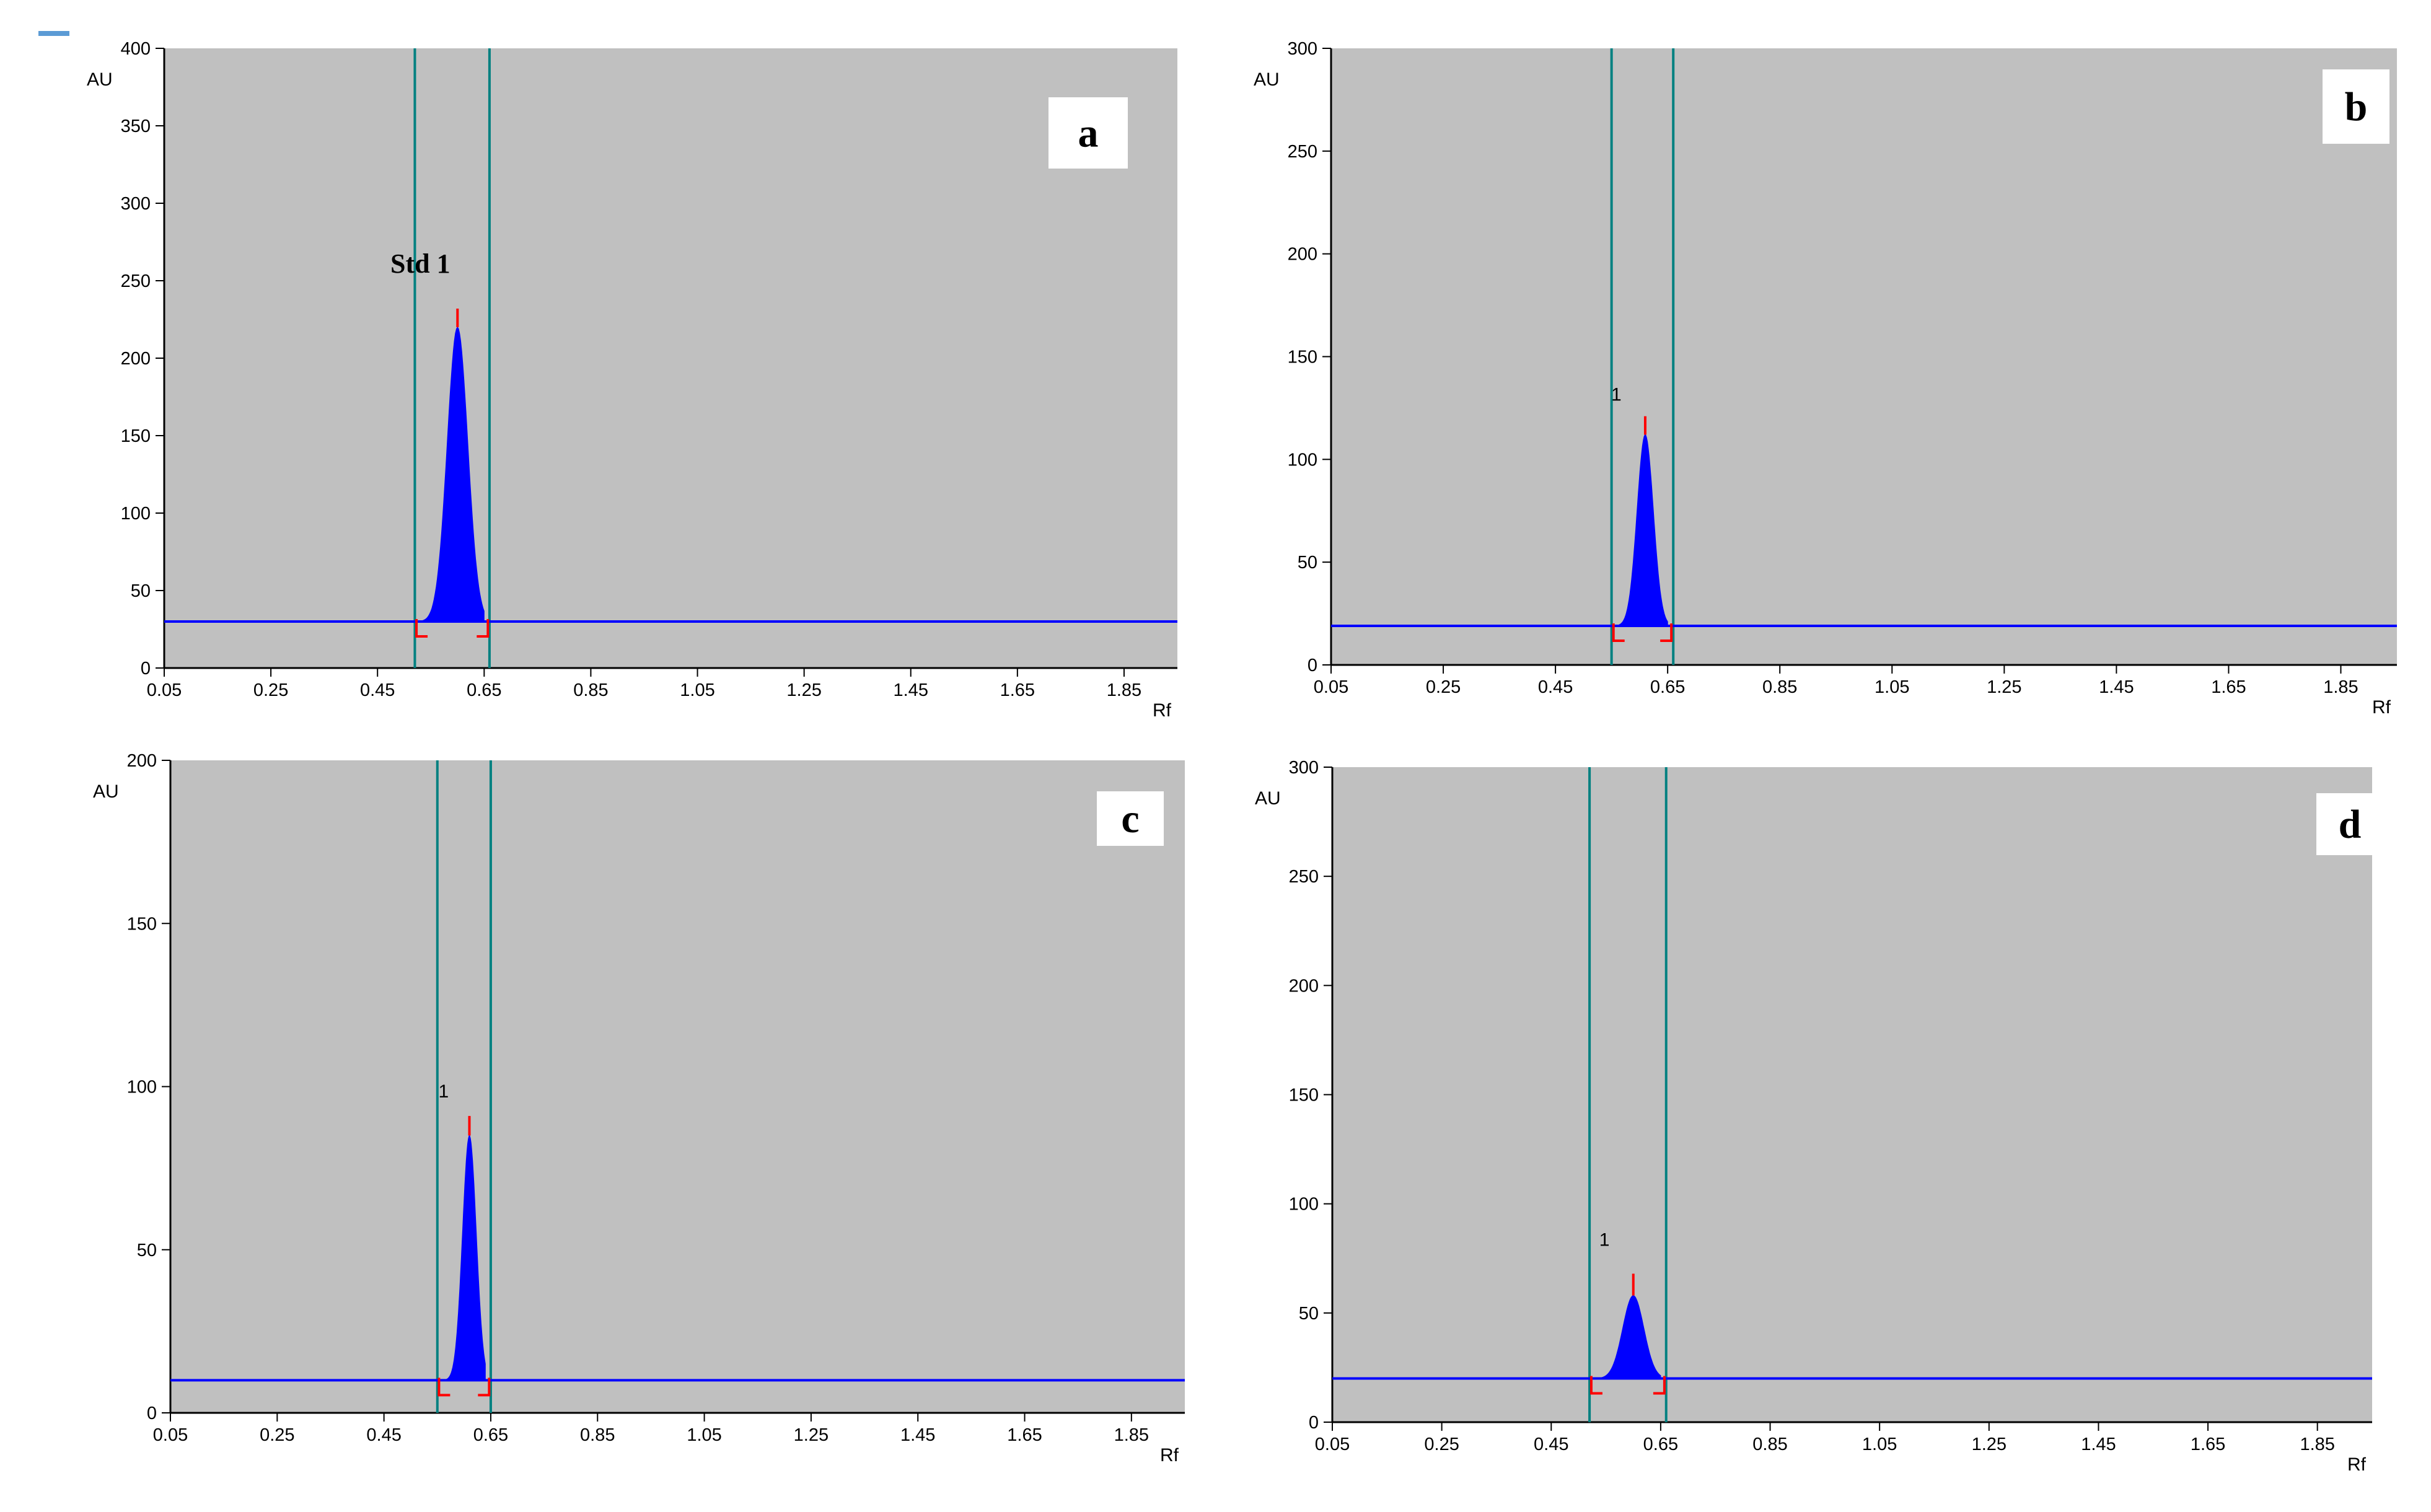 The width and height of the screenshot is (2431, 1512). What do you see at coordinates (54, 33) in the screenshot?
I see `legend-dash` at bounding box center [54, 33].